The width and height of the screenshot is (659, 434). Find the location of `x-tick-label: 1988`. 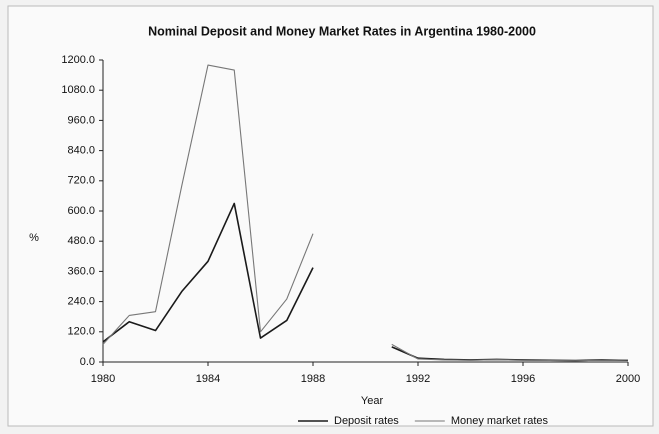

x-tick-label: 1988 is located at coordinates (313, 379).